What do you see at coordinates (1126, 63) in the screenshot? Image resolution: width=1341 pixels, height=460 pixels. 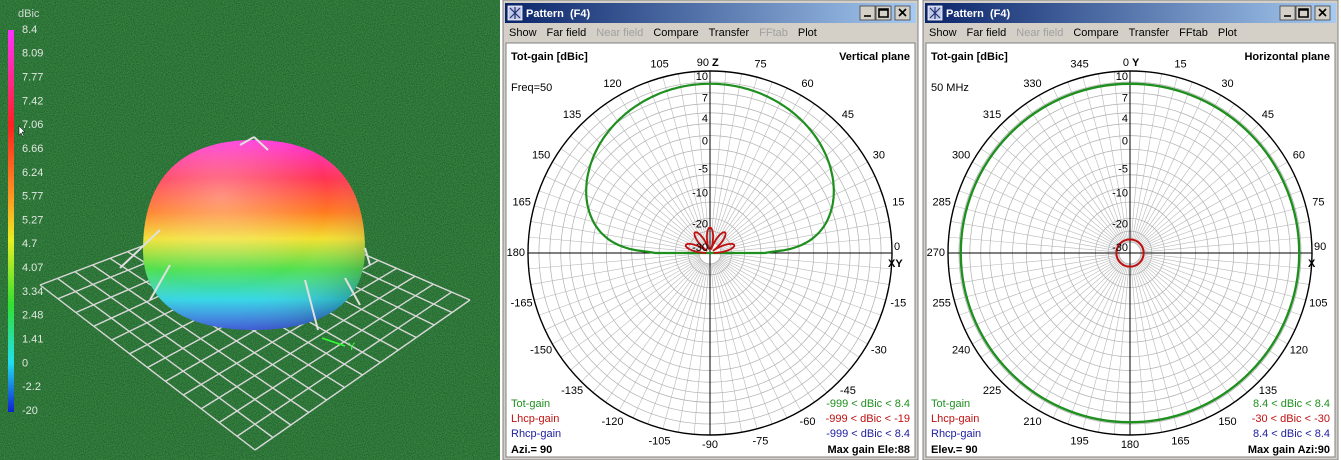 I see `angle-label: 0` at bounding box center [1126, 63].